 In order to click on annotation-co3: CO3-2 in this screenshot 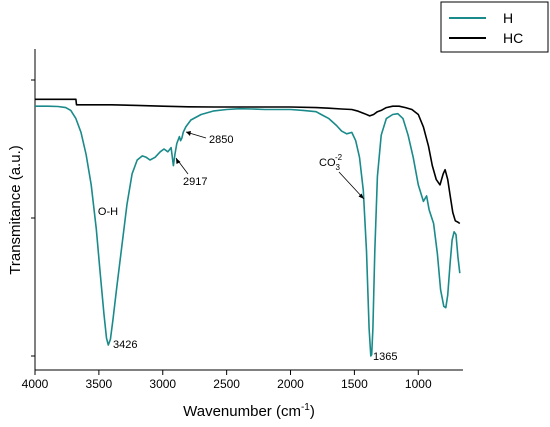, I will do `click(331, 162)`.